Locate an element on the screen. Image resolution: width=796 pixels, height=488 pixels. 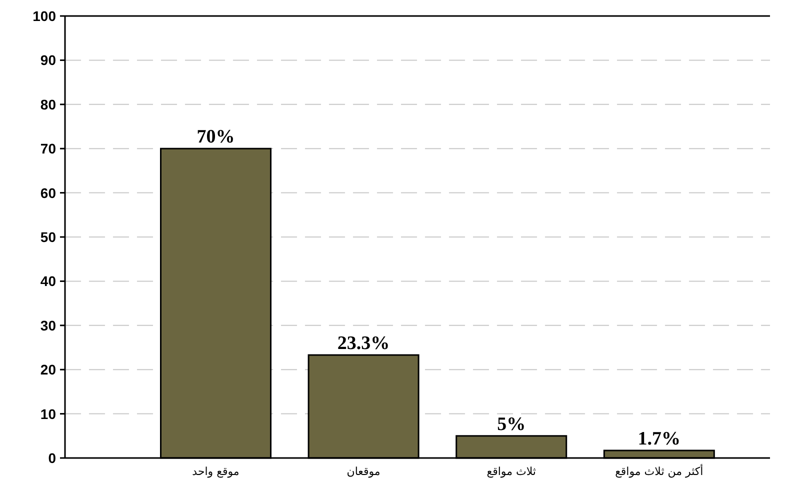
data-label: 70% is located at coordinates (215, 137).